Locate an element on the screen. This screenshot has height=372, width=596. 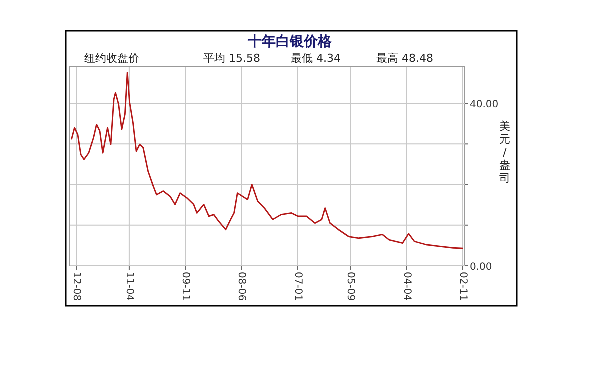
text: 平均 15.58 is located at coordinates (232, 58).